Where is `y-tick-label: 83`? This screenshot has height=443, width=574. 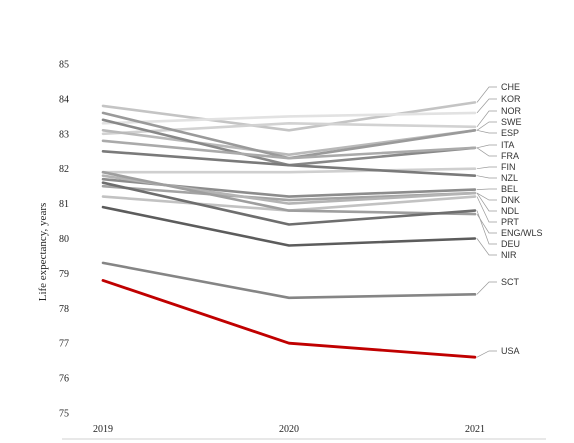 y-tick-label: 83 is located at coordinates (64, 134).